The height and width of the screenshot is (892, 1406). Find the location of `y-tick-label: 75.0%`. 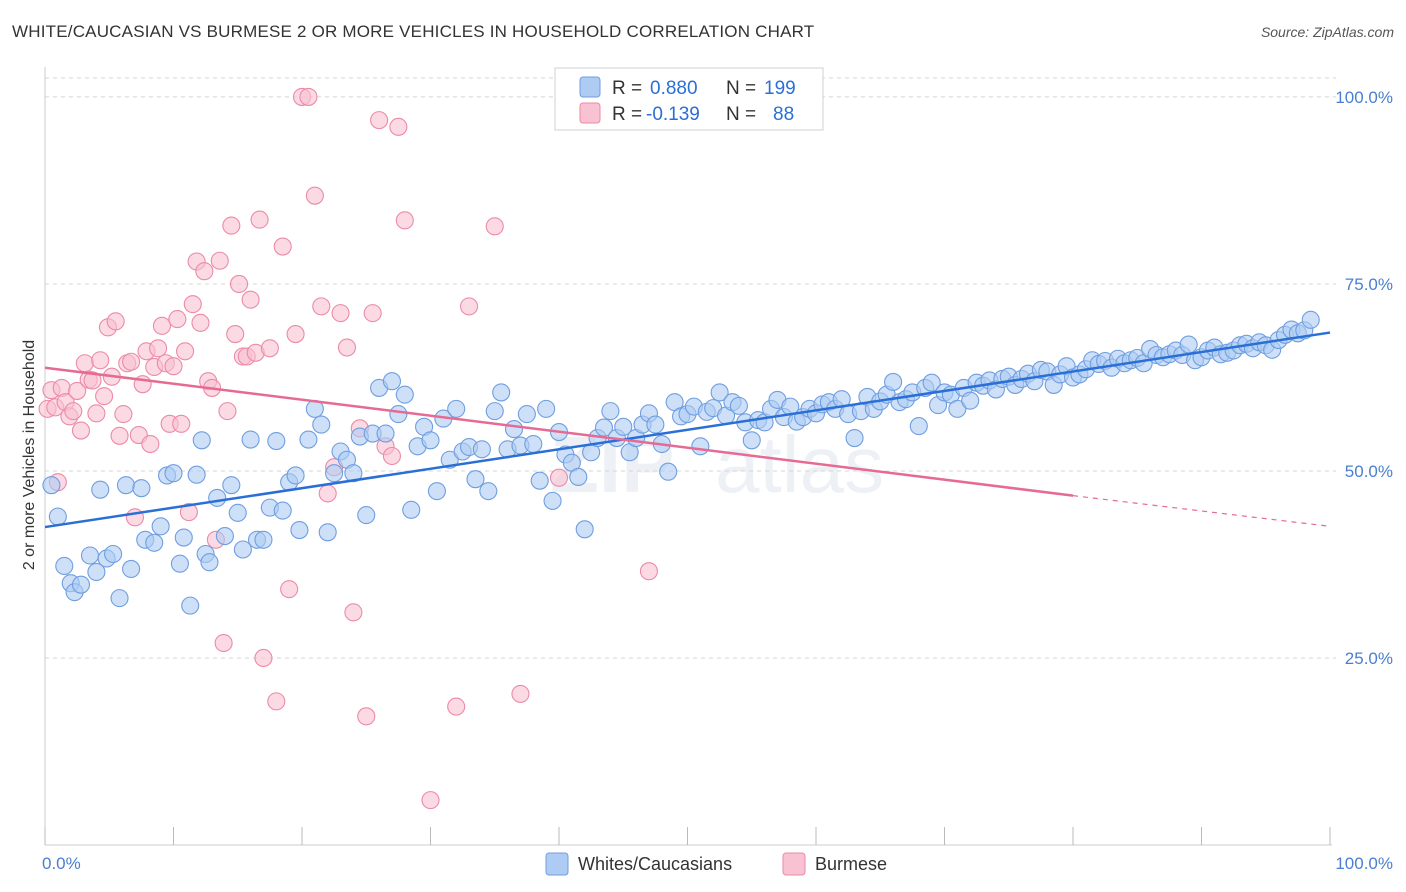

y-tick-label: 75.0% is located at coordinates (1369, 284).